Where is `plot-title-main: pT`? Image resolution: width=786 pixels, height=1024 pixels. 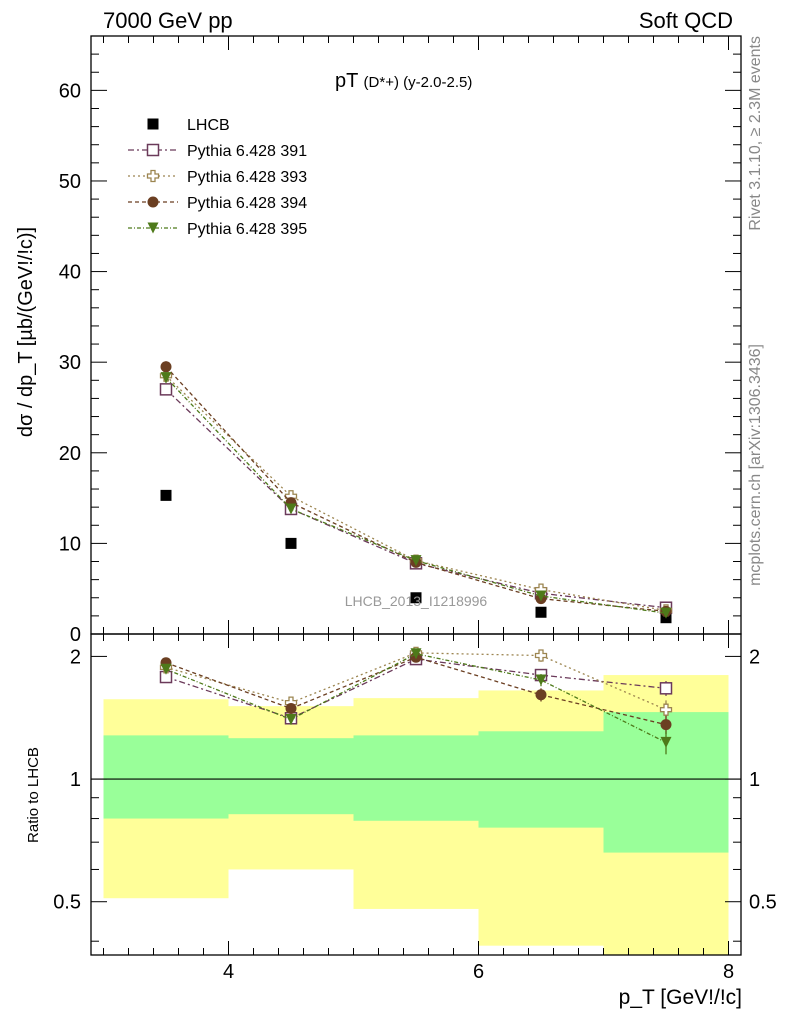 plot-title-main: pT is located at coordinates (346, 81).